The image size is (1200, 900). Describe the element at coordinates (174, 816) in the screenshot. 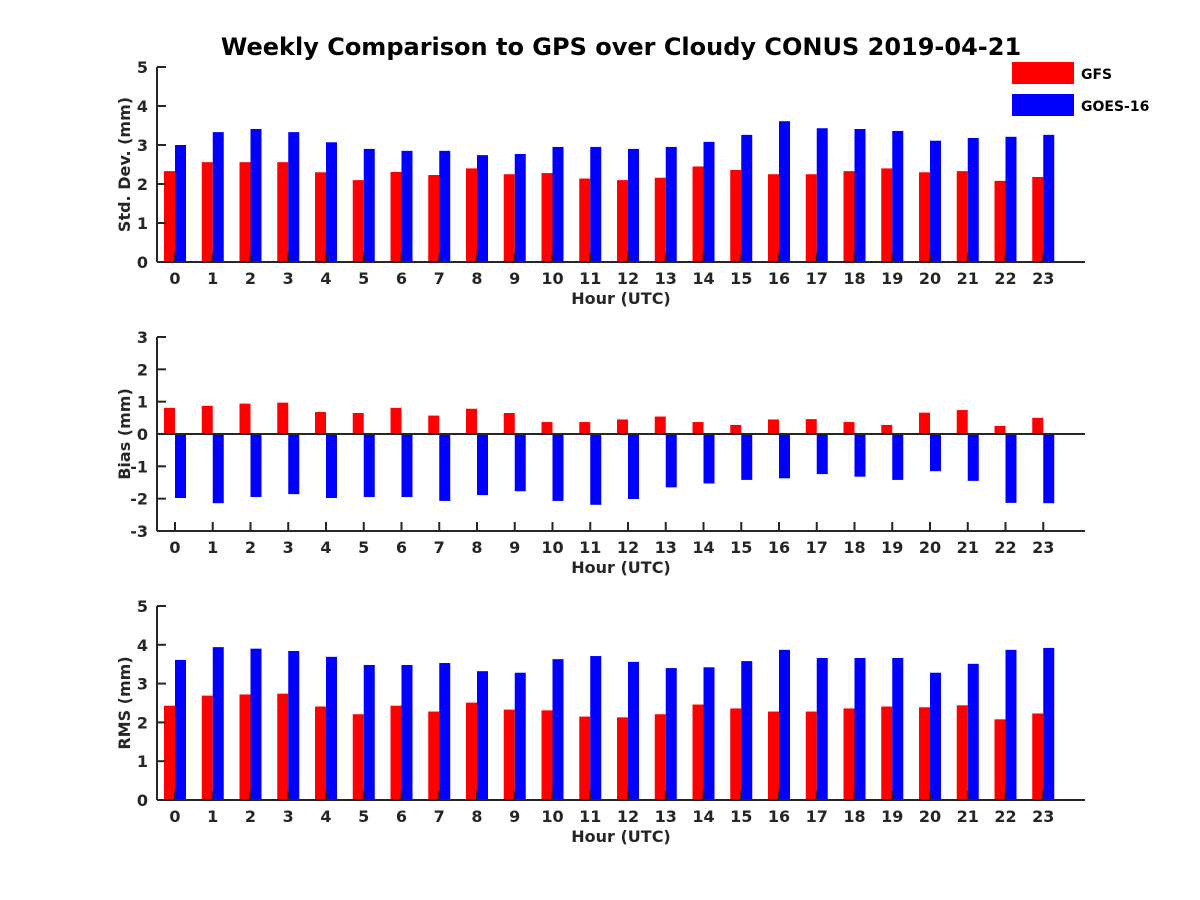

I see `rms-x-tick-label: 0` at that location.